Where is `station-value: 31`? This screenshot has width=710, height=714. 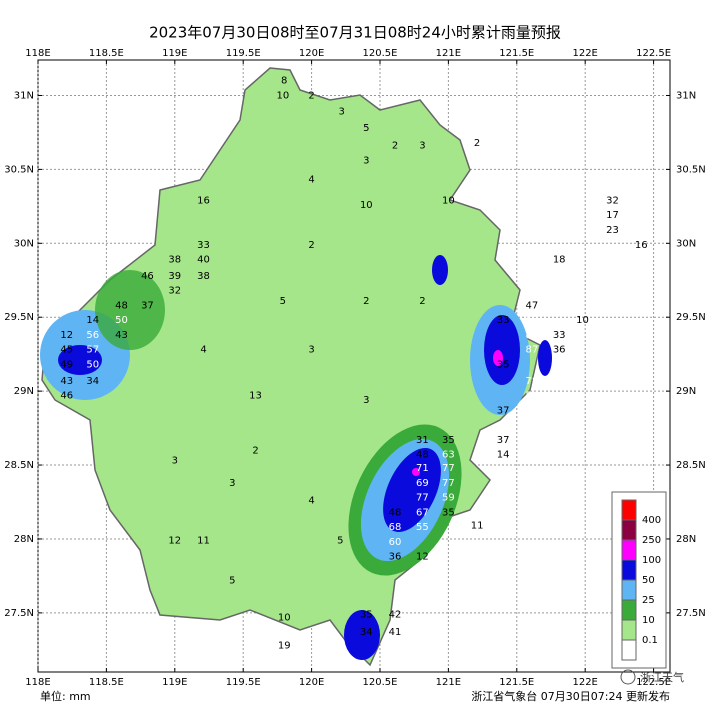
station-value: 31 is located at coordinates (422, 440).